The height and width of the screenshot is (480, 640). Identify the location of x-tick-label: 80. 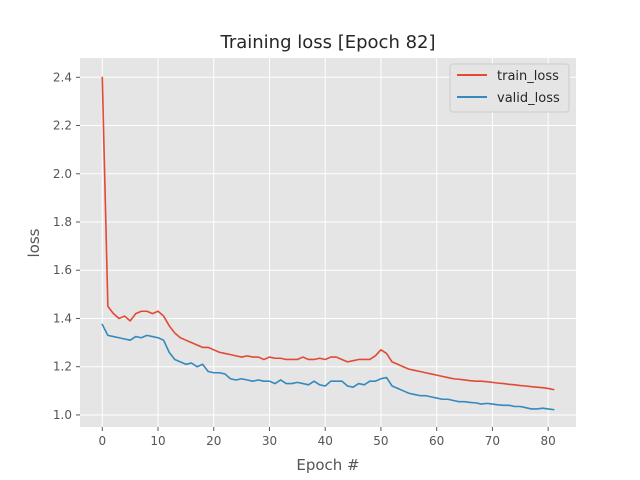
(547, 441).